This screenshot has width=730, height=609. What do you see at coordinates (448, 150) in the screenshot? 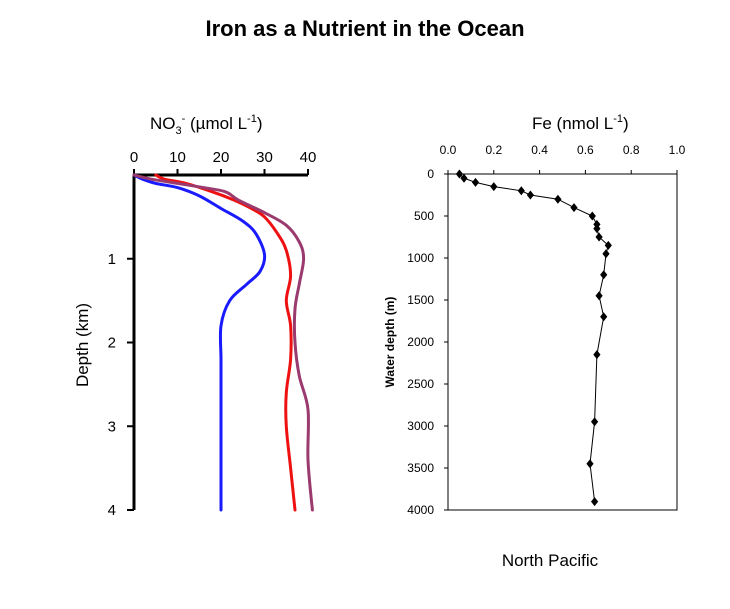
I see `x-tick-label: 0.0` at bounding box center [448, 150].